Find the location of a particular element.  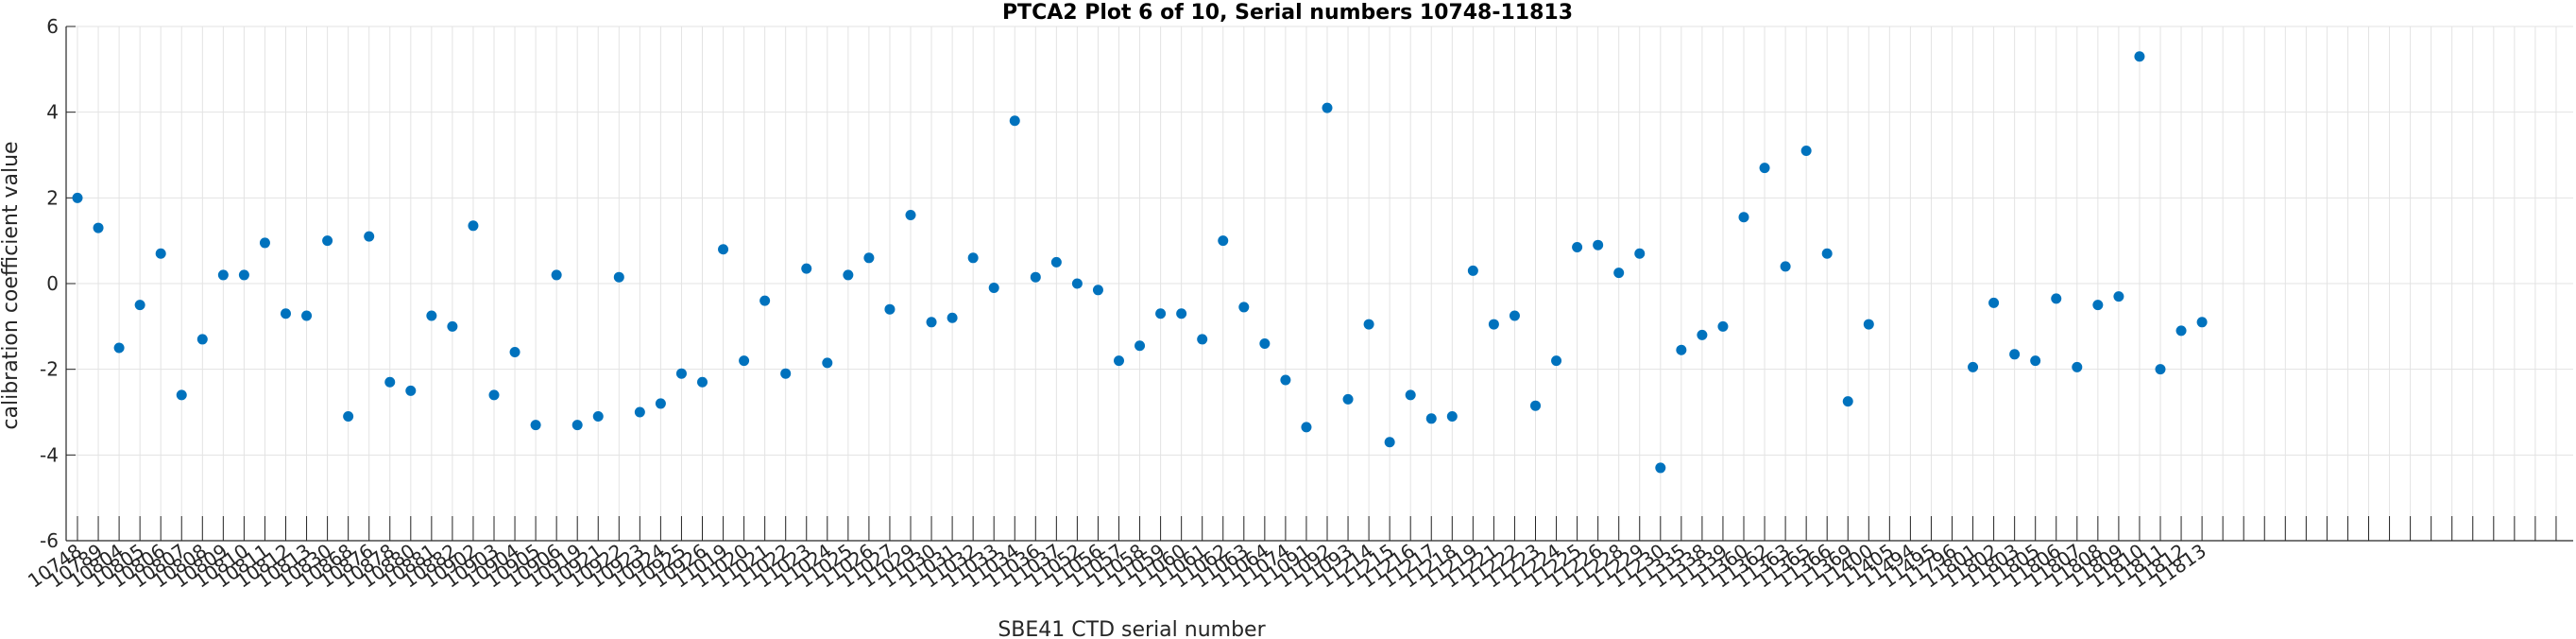

y-tick-label: -4 is located at coordinates (50, 454).